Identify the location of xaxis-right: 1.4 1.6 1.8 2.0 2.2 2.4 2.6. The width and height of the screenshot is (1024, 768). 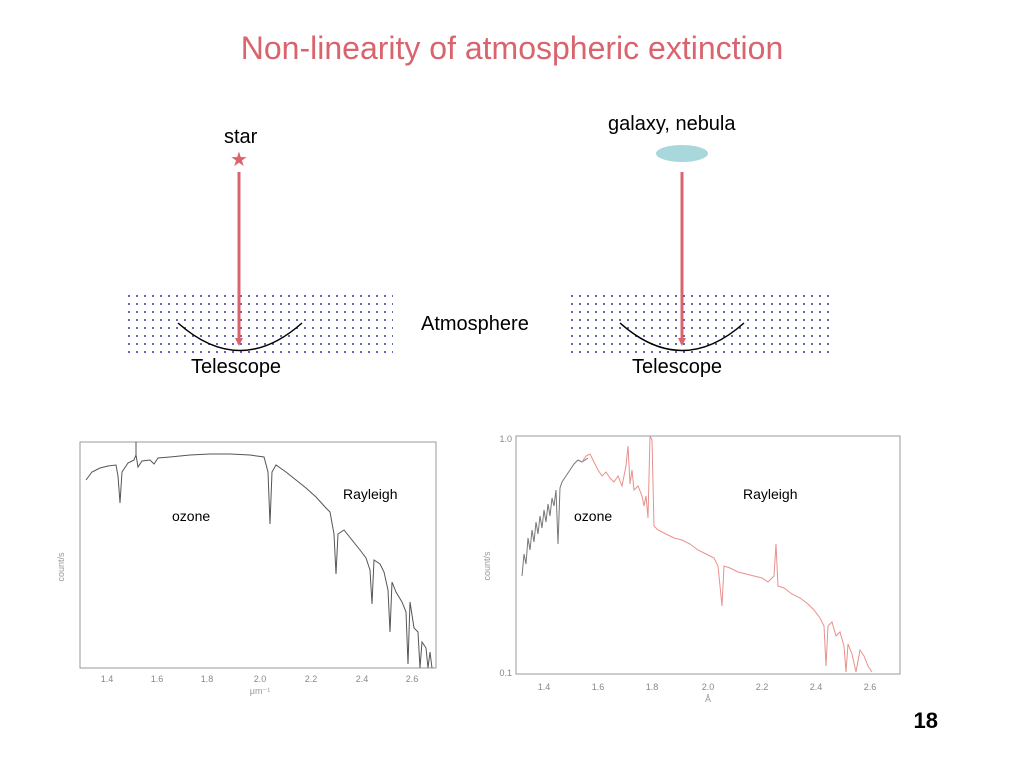
(707, 687).